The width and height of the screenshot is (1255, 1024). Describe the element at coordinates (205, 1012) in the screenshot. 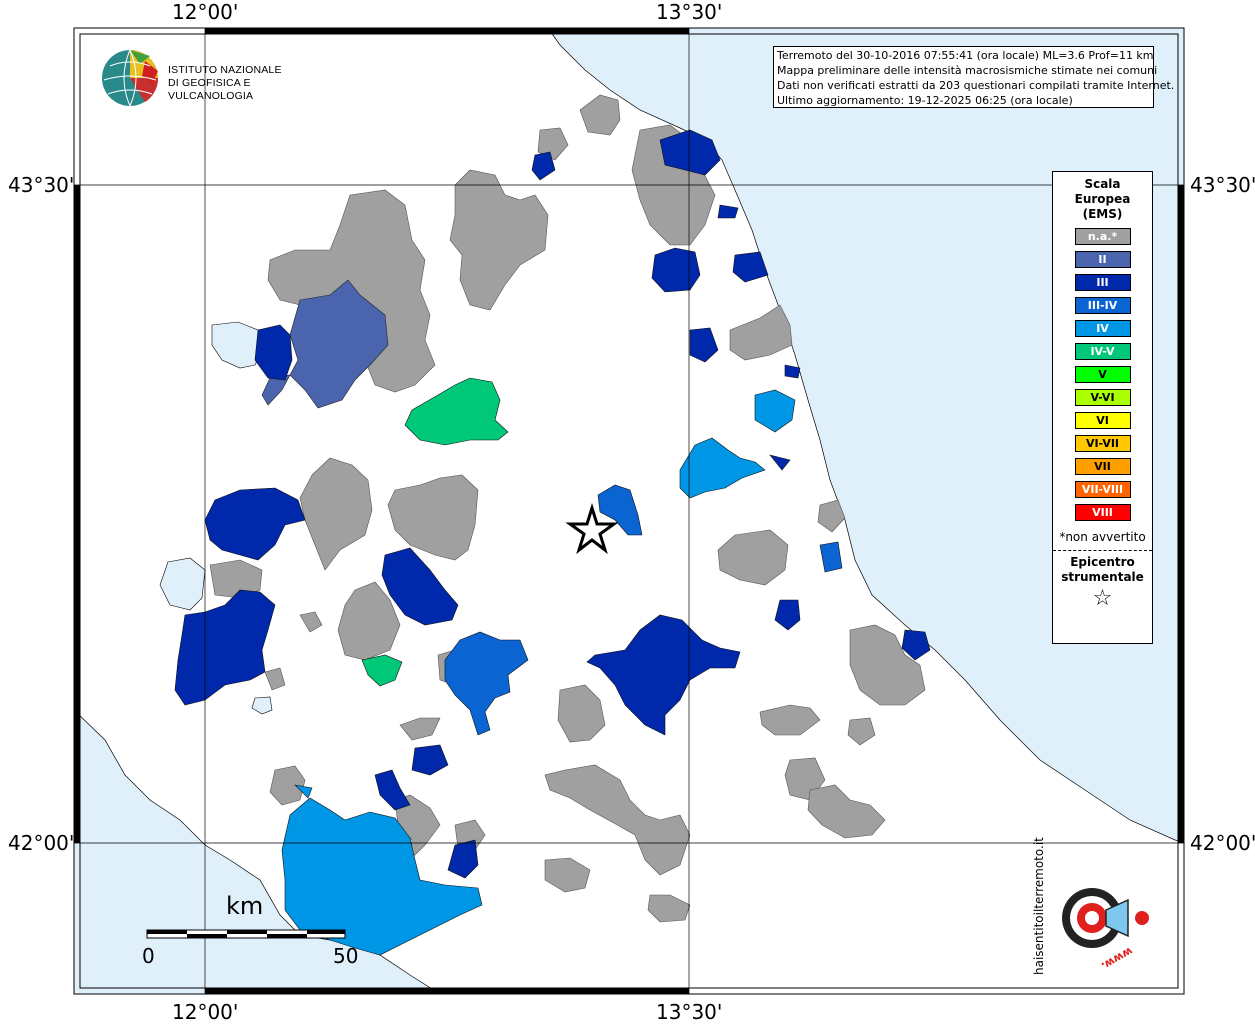

I see `coord-bottom-left: 12°00'` at that location.